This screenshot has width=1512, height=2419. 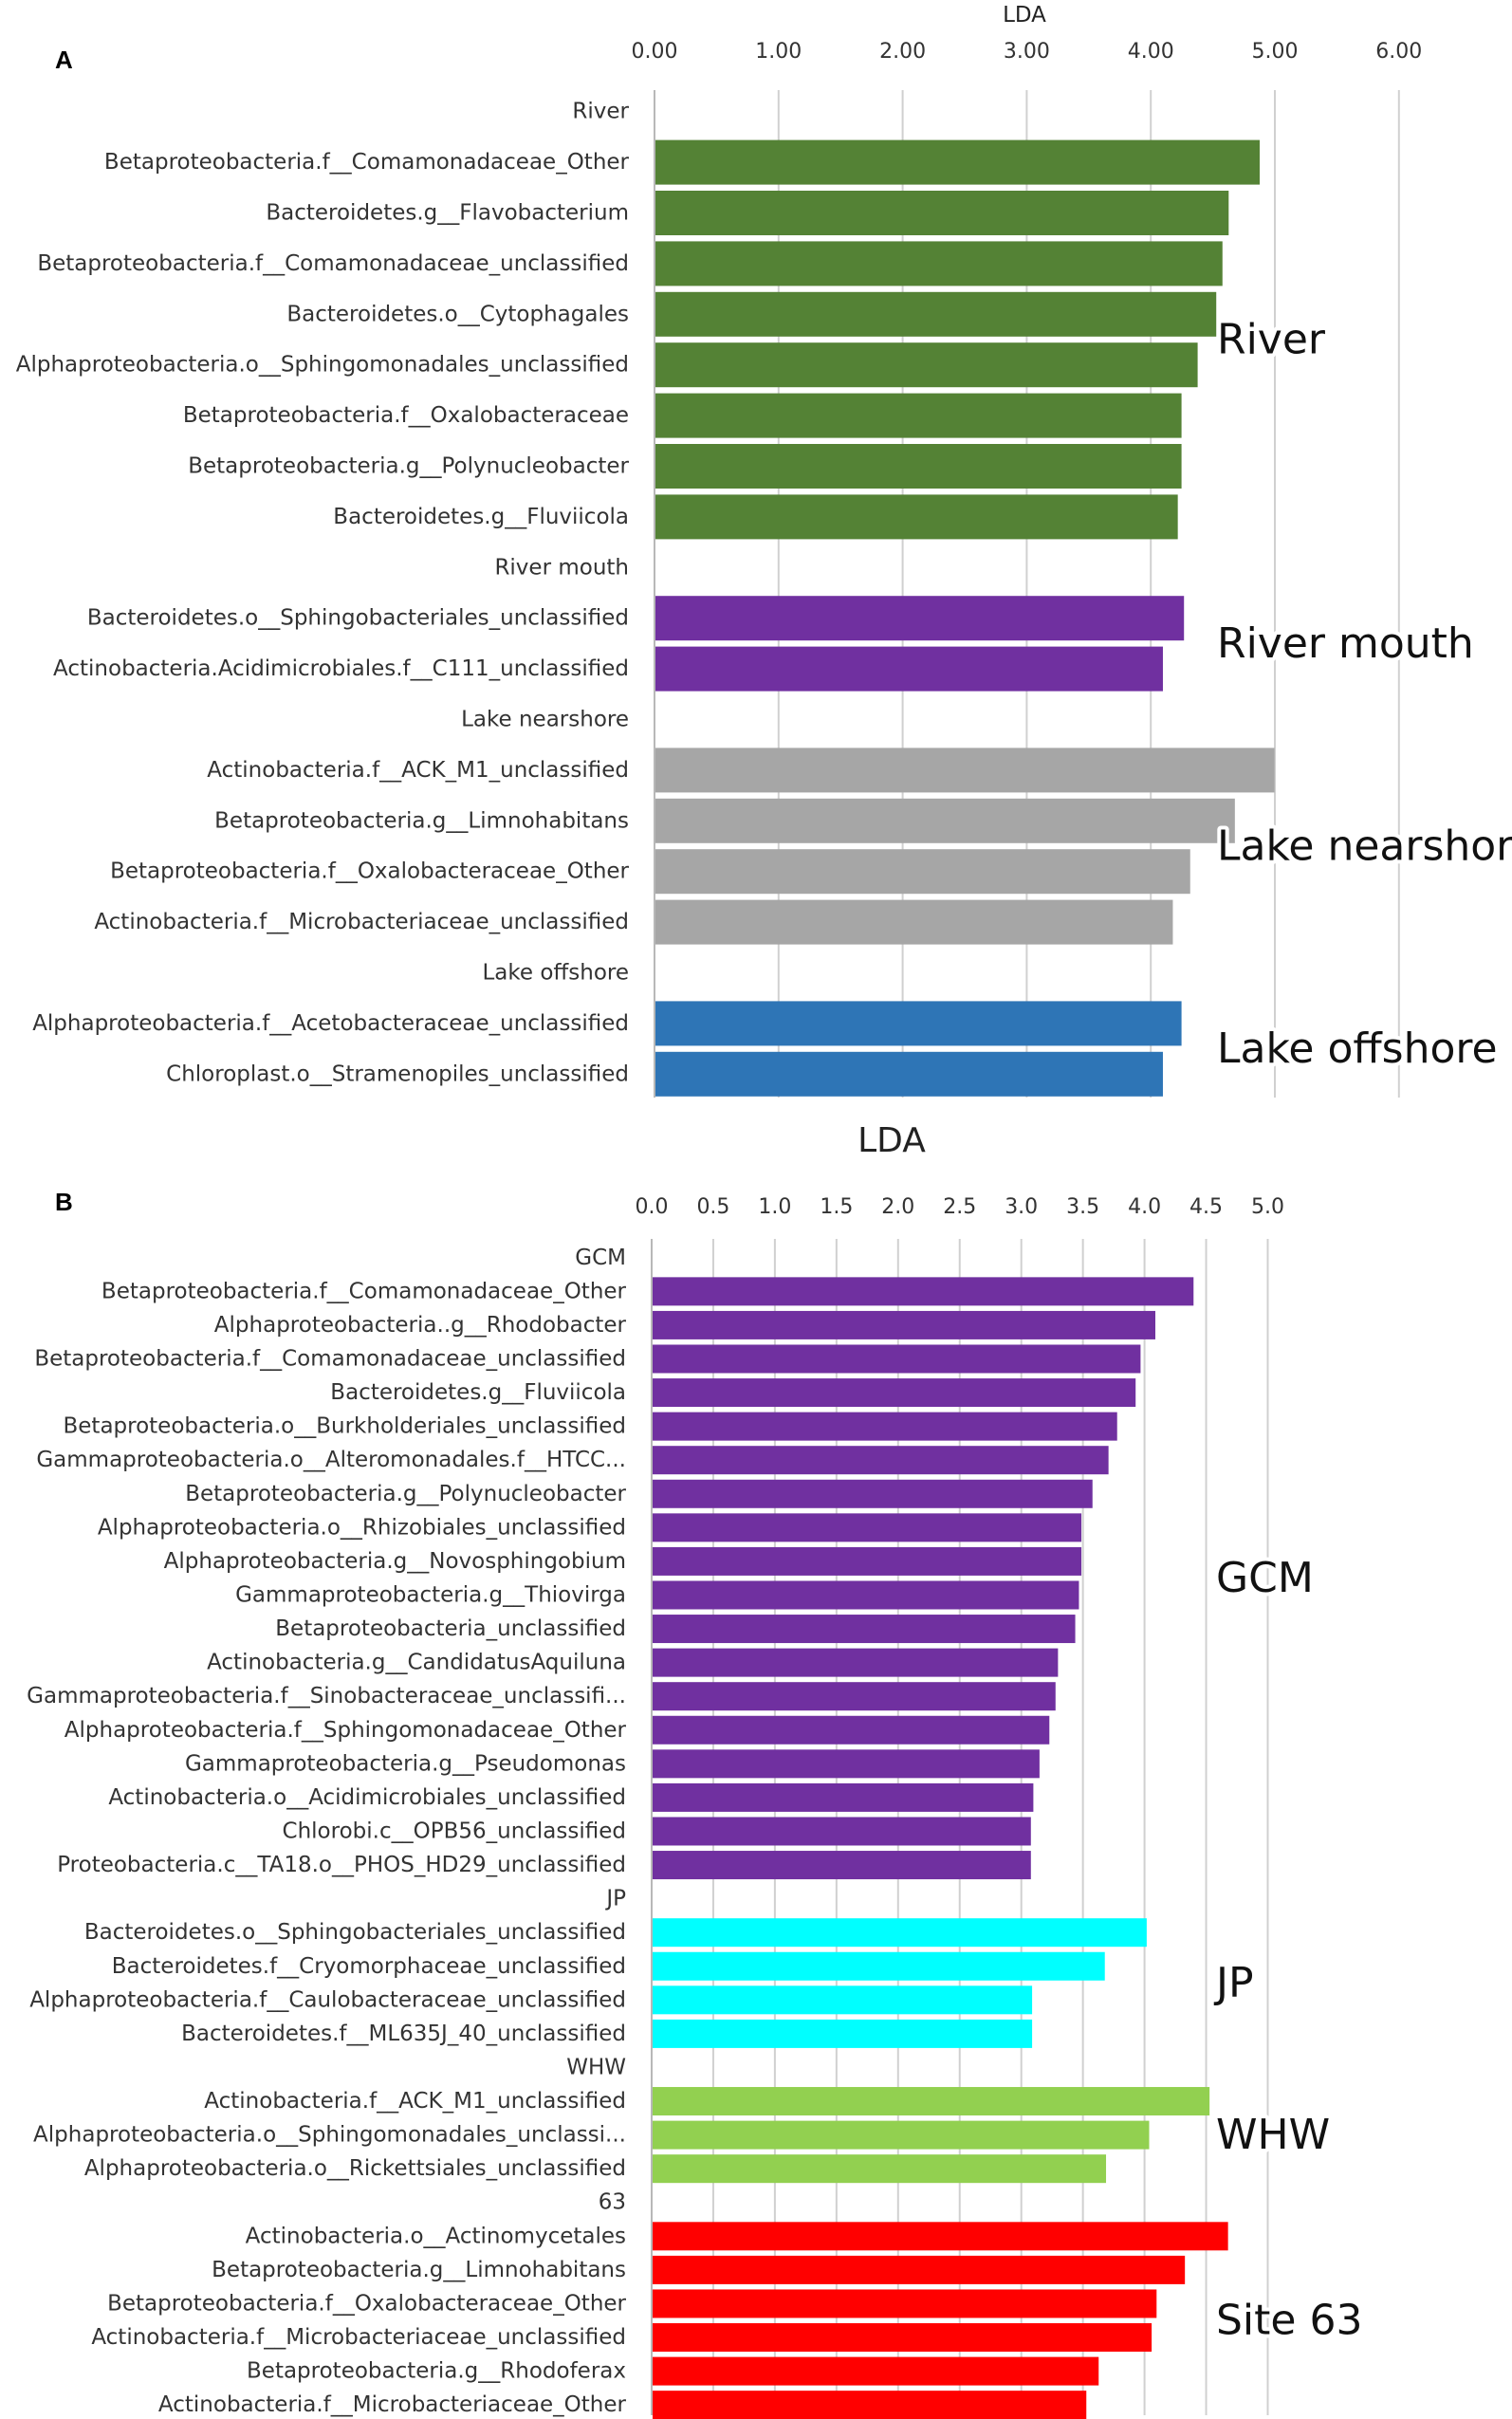 What do you see at coordinates (481, 517) in the screenshot?
I see `panel-a-category-label: Bacteroidetes.g__Fluviicola` at bounding box center [481, 517].